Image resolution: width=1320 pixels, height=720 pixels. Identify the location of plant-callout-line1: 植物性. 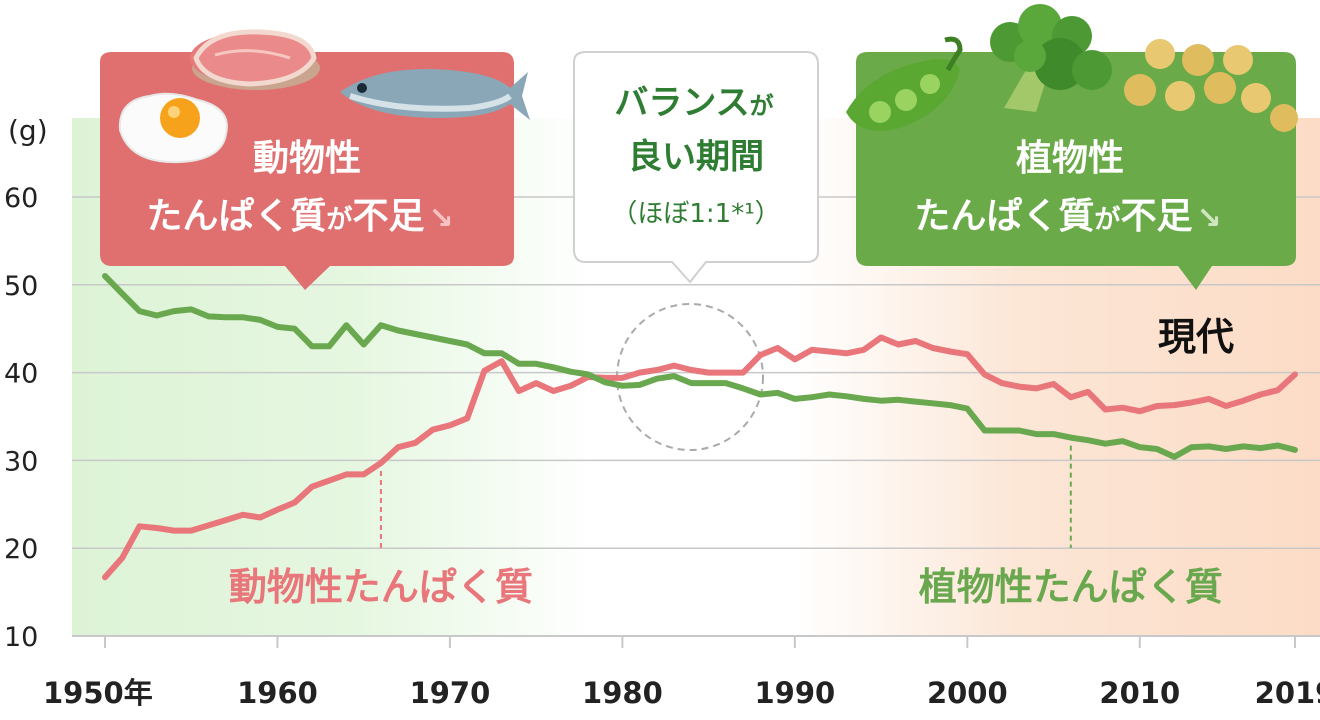
(1070, 158).